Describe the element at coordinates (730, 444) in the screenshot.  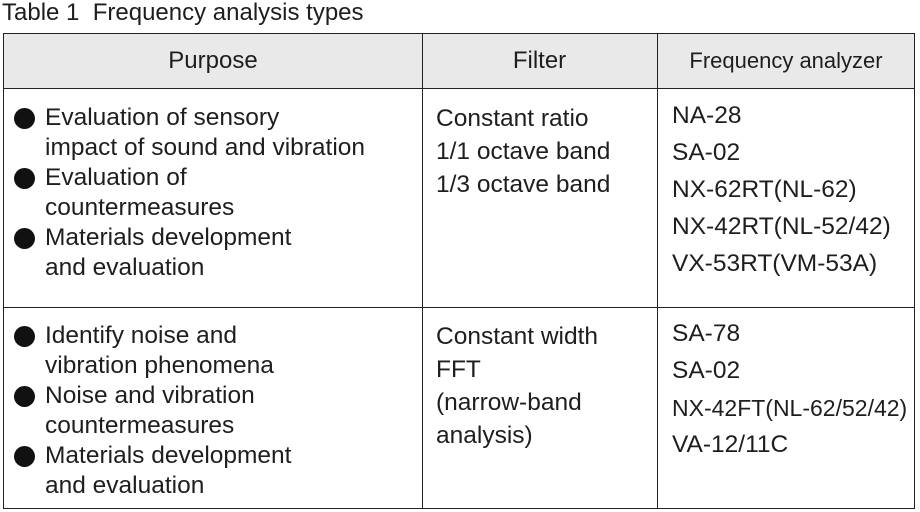
I see `analyzer-text: VA-12/11C` at that location.